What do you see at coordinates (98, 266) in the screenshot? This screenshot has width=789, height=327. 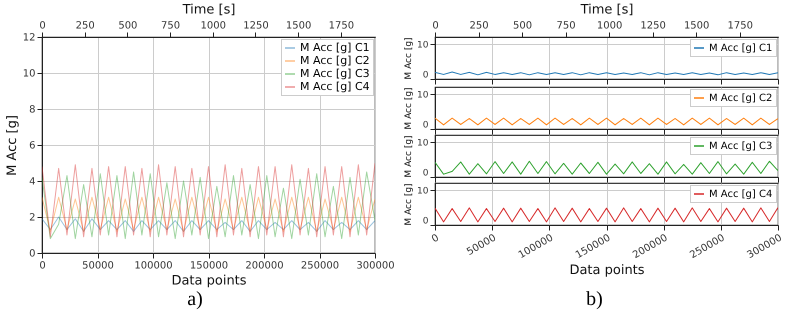 I see `x-tick-label: 50000` at bounding box center [98, 266].